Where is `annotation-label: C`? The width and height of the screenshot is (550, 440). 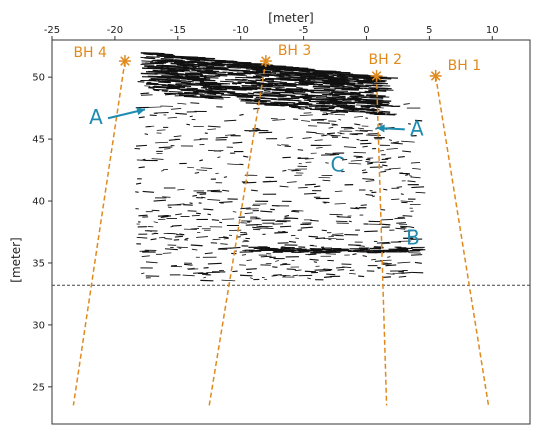
annotation-label: C is located at coordinates (338, 164).